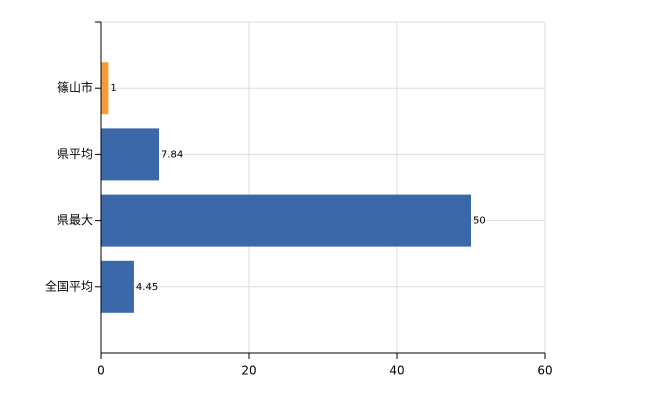 The width and height of the screenshot is (650, 400). I want to click on value-label: 7.84, so click(172, 154).